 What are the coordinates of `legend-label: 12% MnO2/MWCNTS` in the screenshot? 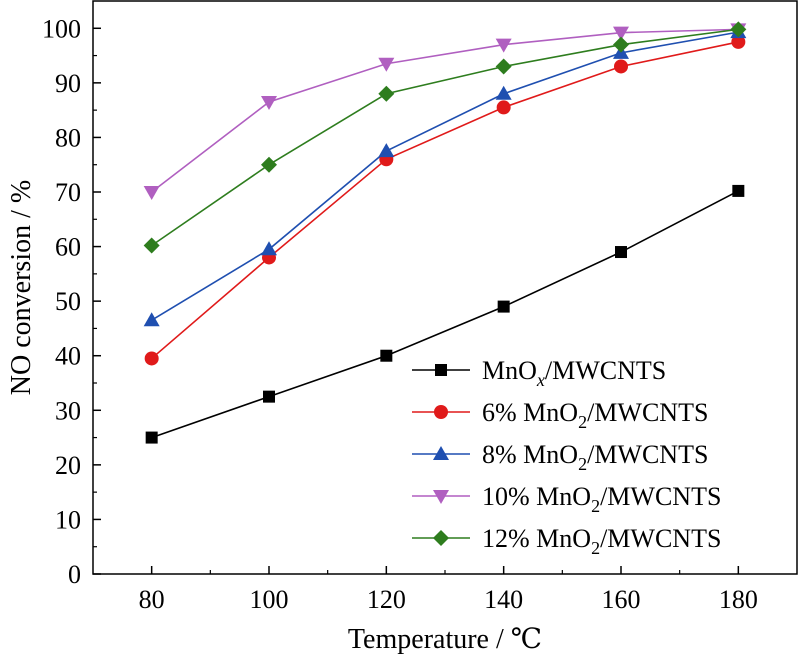 It's located at (601, 541).